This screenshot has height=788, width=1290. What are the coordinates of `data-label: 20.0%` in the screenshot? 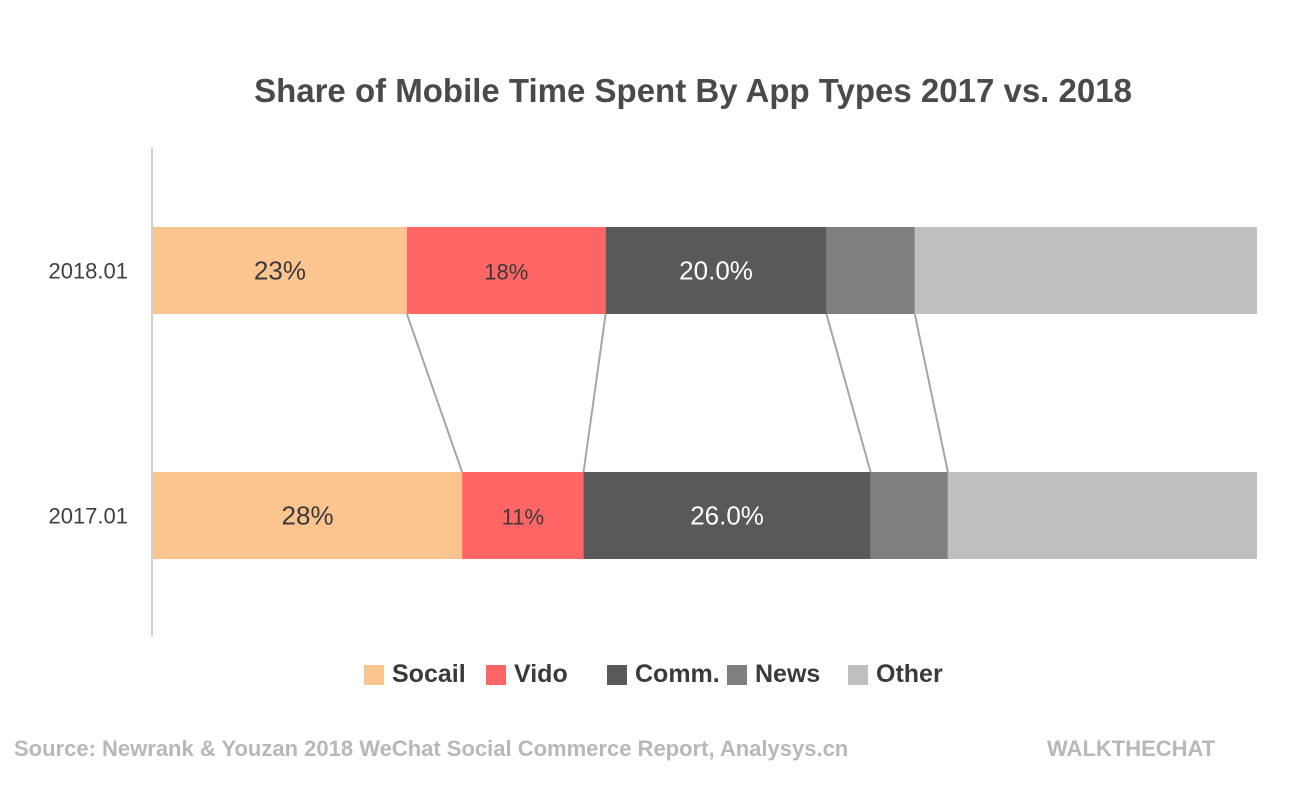 It's located at (716, 271).